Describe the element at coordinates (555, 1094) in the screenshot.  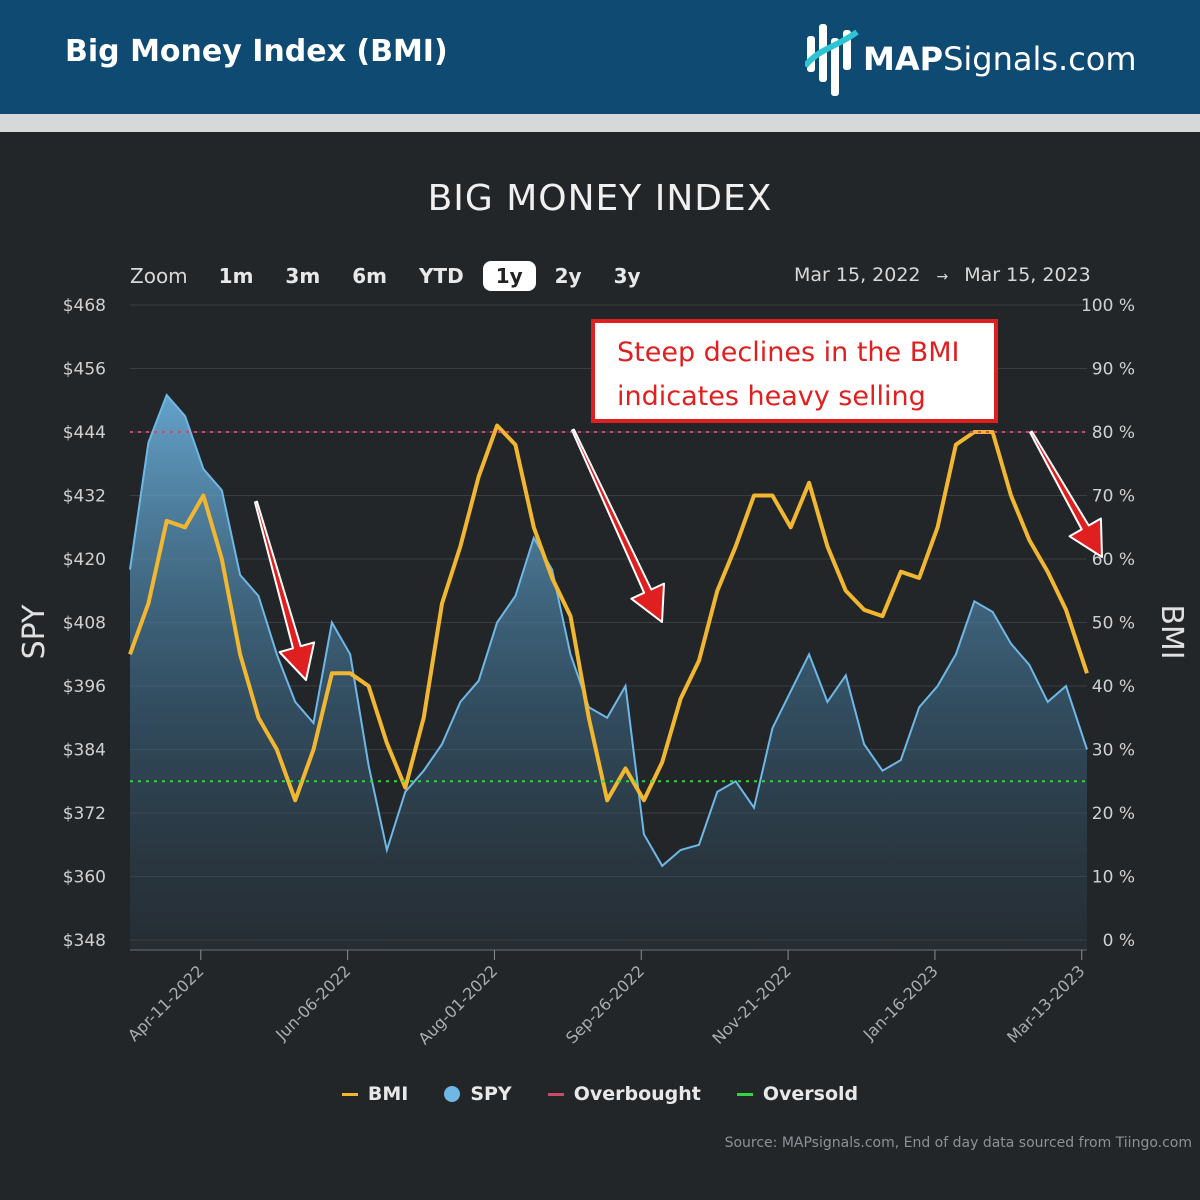
I see `overbought-legend-swatch-icon` at that location.